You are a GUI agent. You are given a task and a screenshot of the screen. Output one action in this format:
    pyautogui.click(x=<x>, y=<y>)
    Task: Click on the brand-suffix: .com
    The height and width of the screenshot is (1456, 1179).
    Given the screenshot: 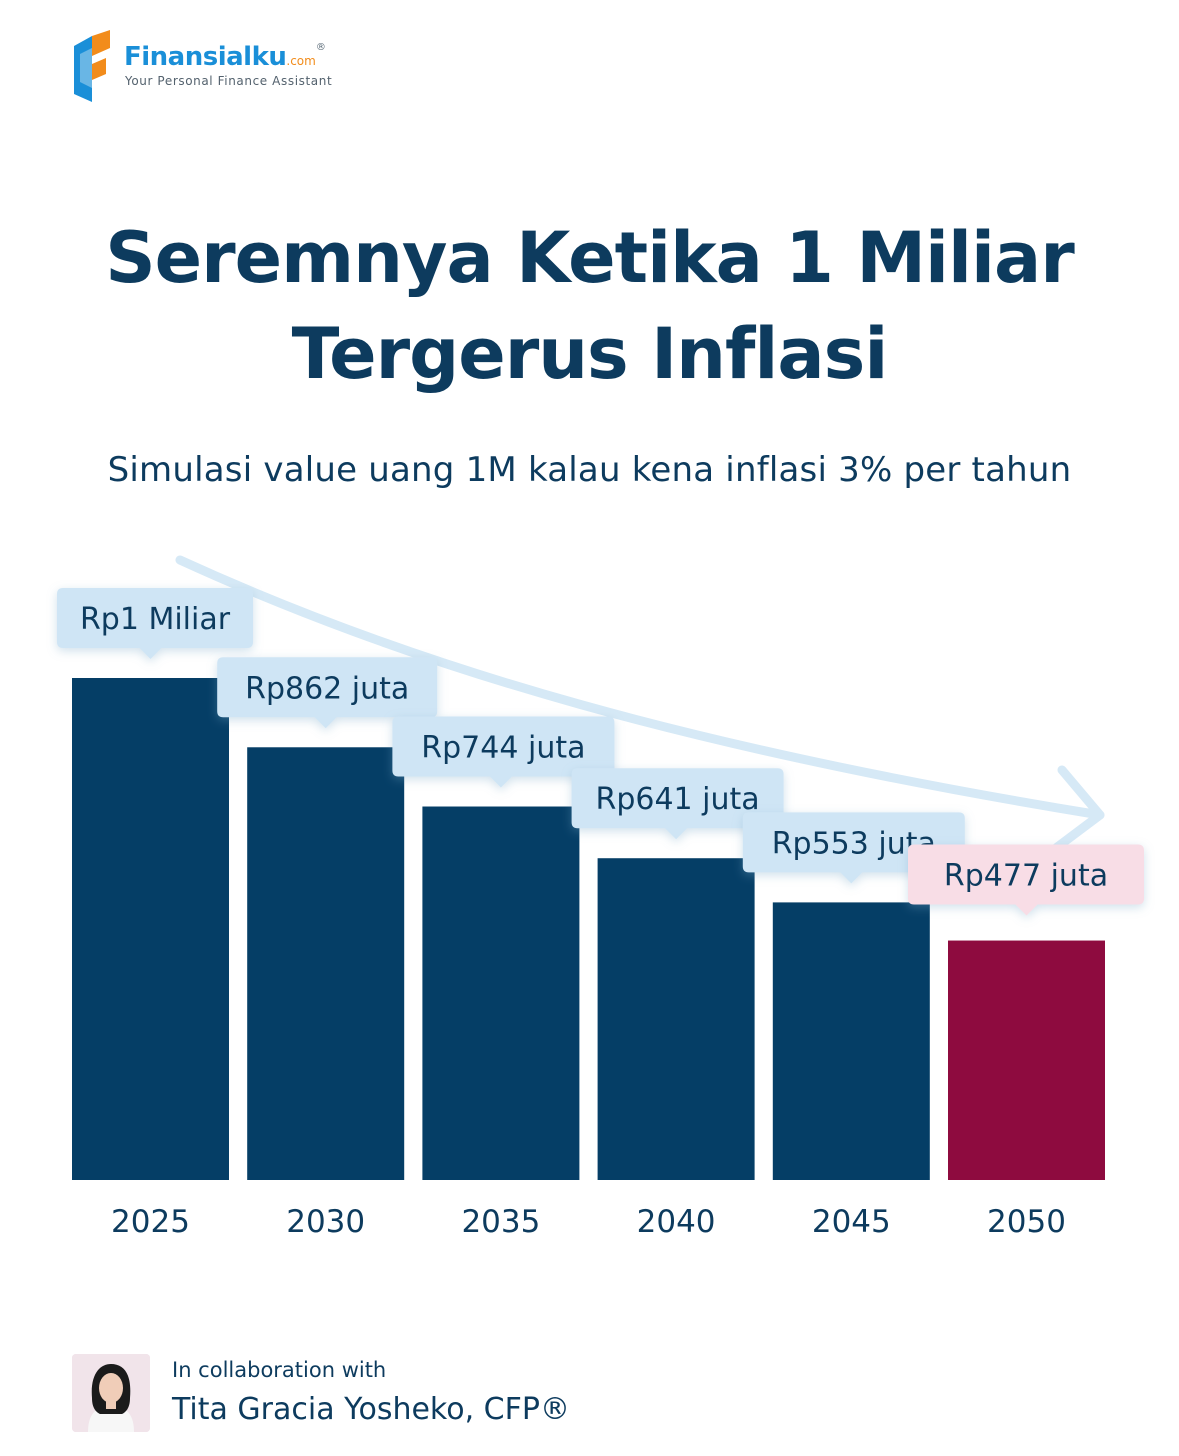 What is the action you would take?
    pyautogui.click(x=301, y=61)
    